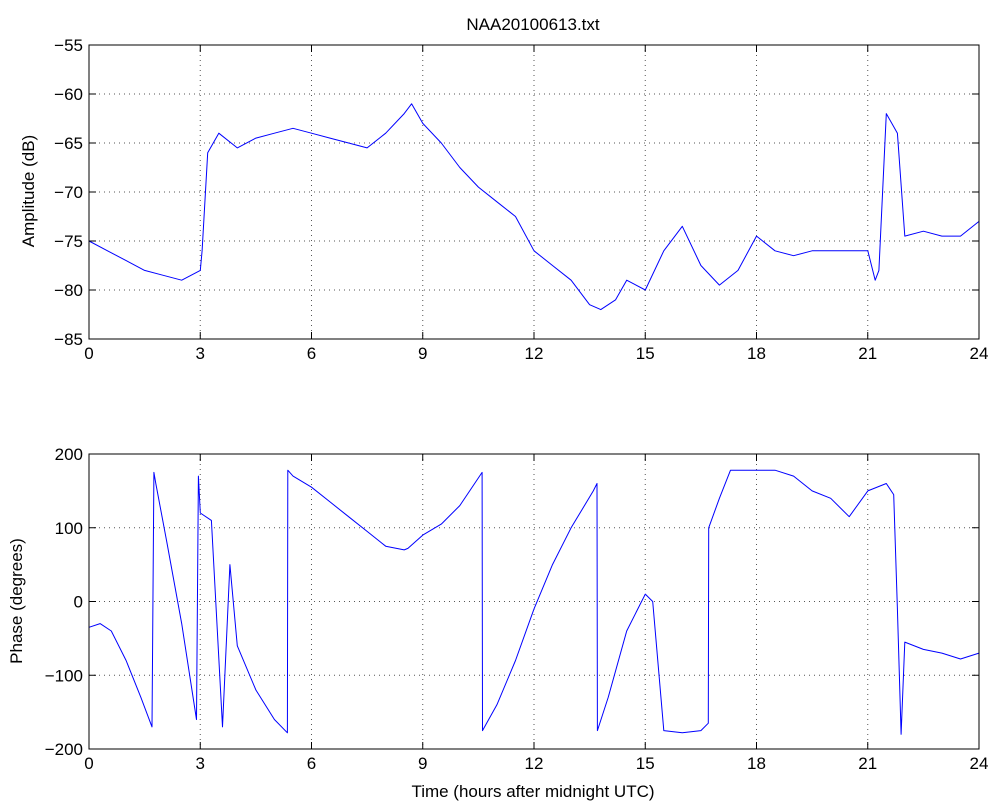 Image resolution: width=998 pixels, height=806 pixels. What do you see at coordinates (867, 763) in the screenshot?
I see `phase-x-tick-label: 21` at bounding box center [867, 763].